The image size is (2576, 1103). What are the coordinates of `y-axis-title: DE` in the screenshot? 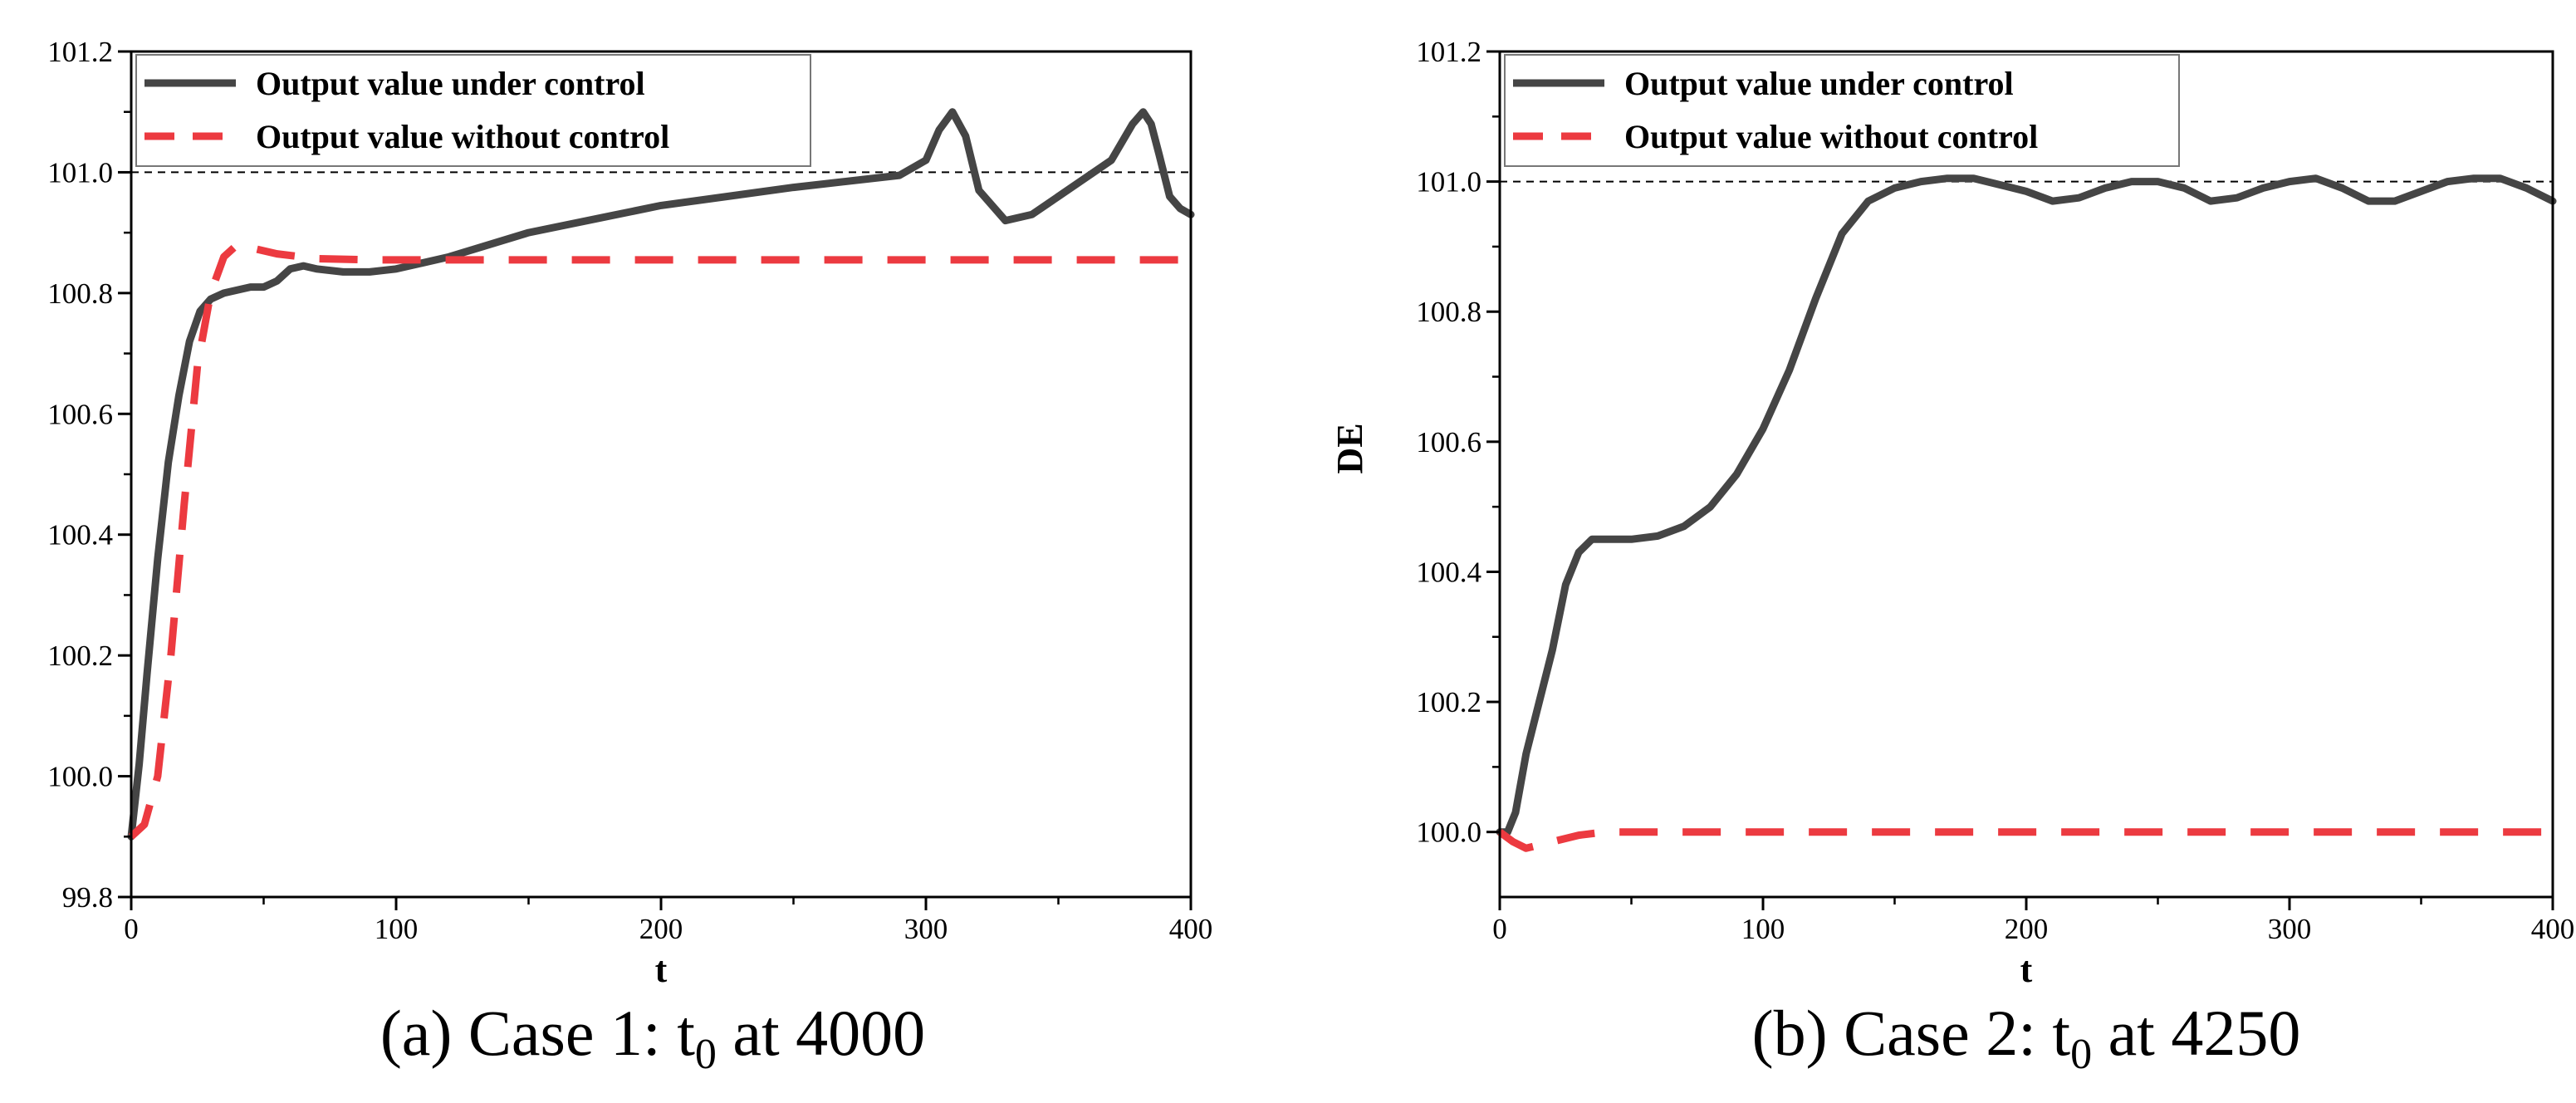 It's located at (1350, 448).